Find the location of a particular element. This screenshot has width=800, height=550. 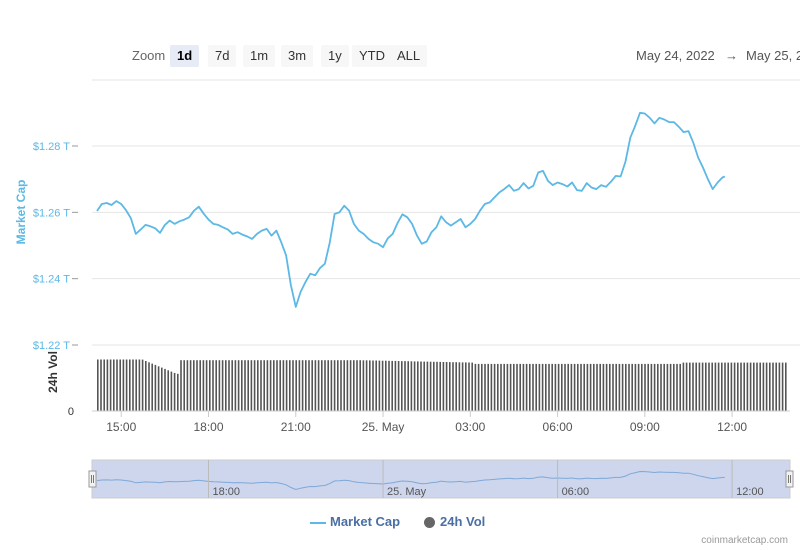

vol-tick-label-0: 0 is located at coordinates (71, 412).